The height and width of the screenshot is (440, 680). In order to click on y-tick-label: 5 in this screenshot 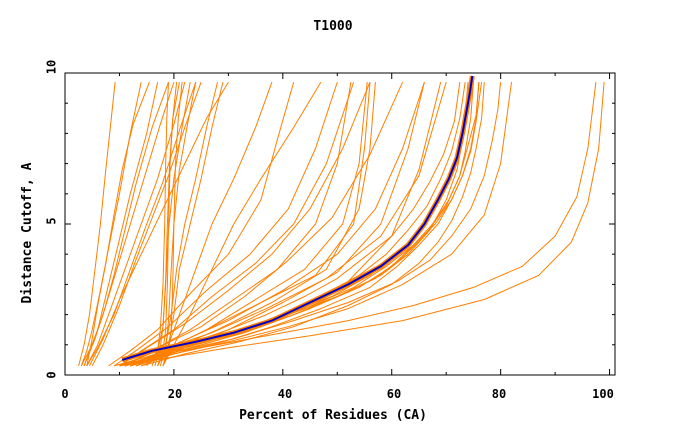, I will do `click(52, 220)`.